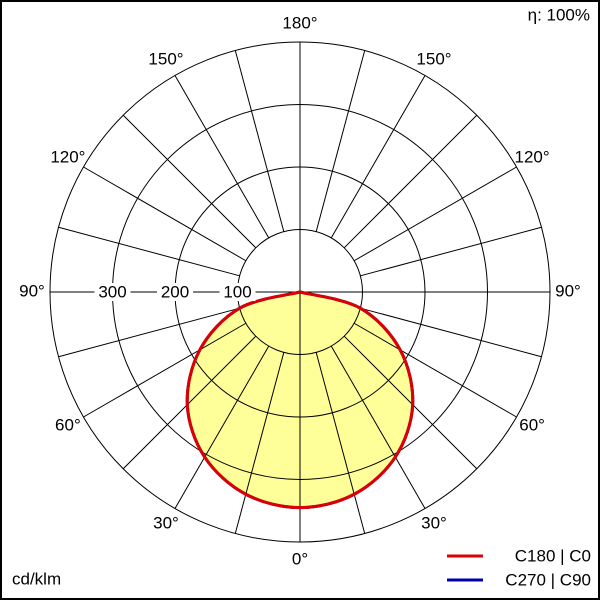  I want to click on series-curve, so click(300, 400).